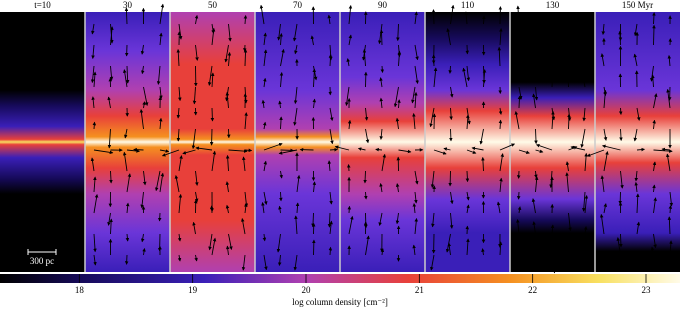 The height and width of the screenshot is (319, 680). Describe the element at coordinates (553, 5) in the screenshot. I see `panel-label: 130` at that location.